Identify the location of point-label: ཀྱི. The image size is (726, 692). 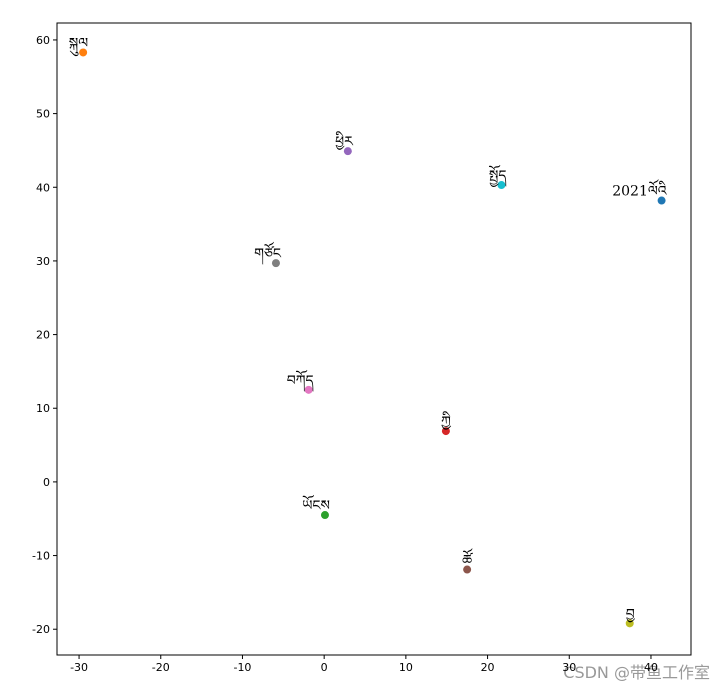
(446, 420).